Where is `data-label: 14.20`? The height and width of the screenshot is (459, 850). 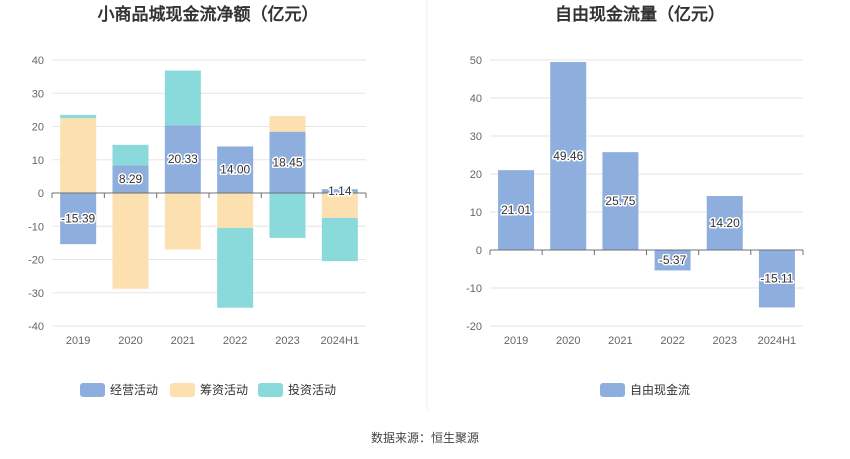 data-label: 14.20 is located at coordinates (725, 223).